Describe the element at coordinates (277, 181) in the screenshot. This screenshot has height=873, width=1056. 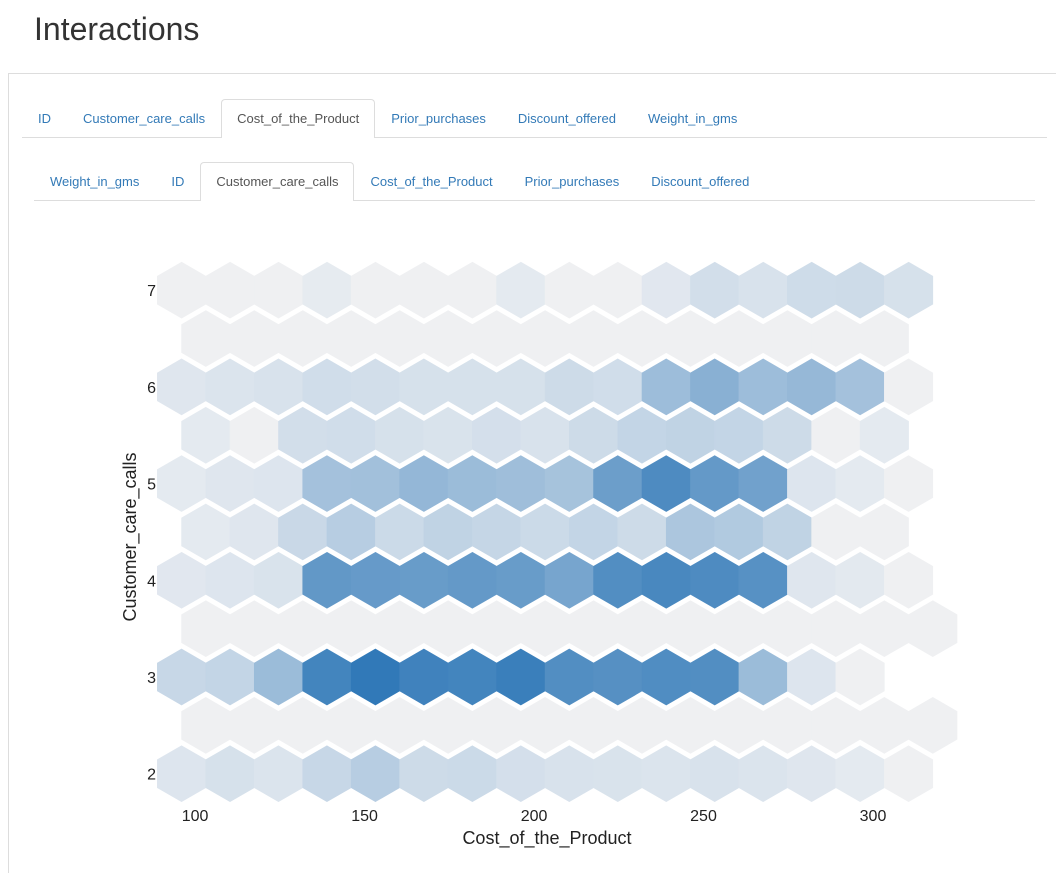
I see `subtab-customer-care-calls: Customer_care_calls` at that location.